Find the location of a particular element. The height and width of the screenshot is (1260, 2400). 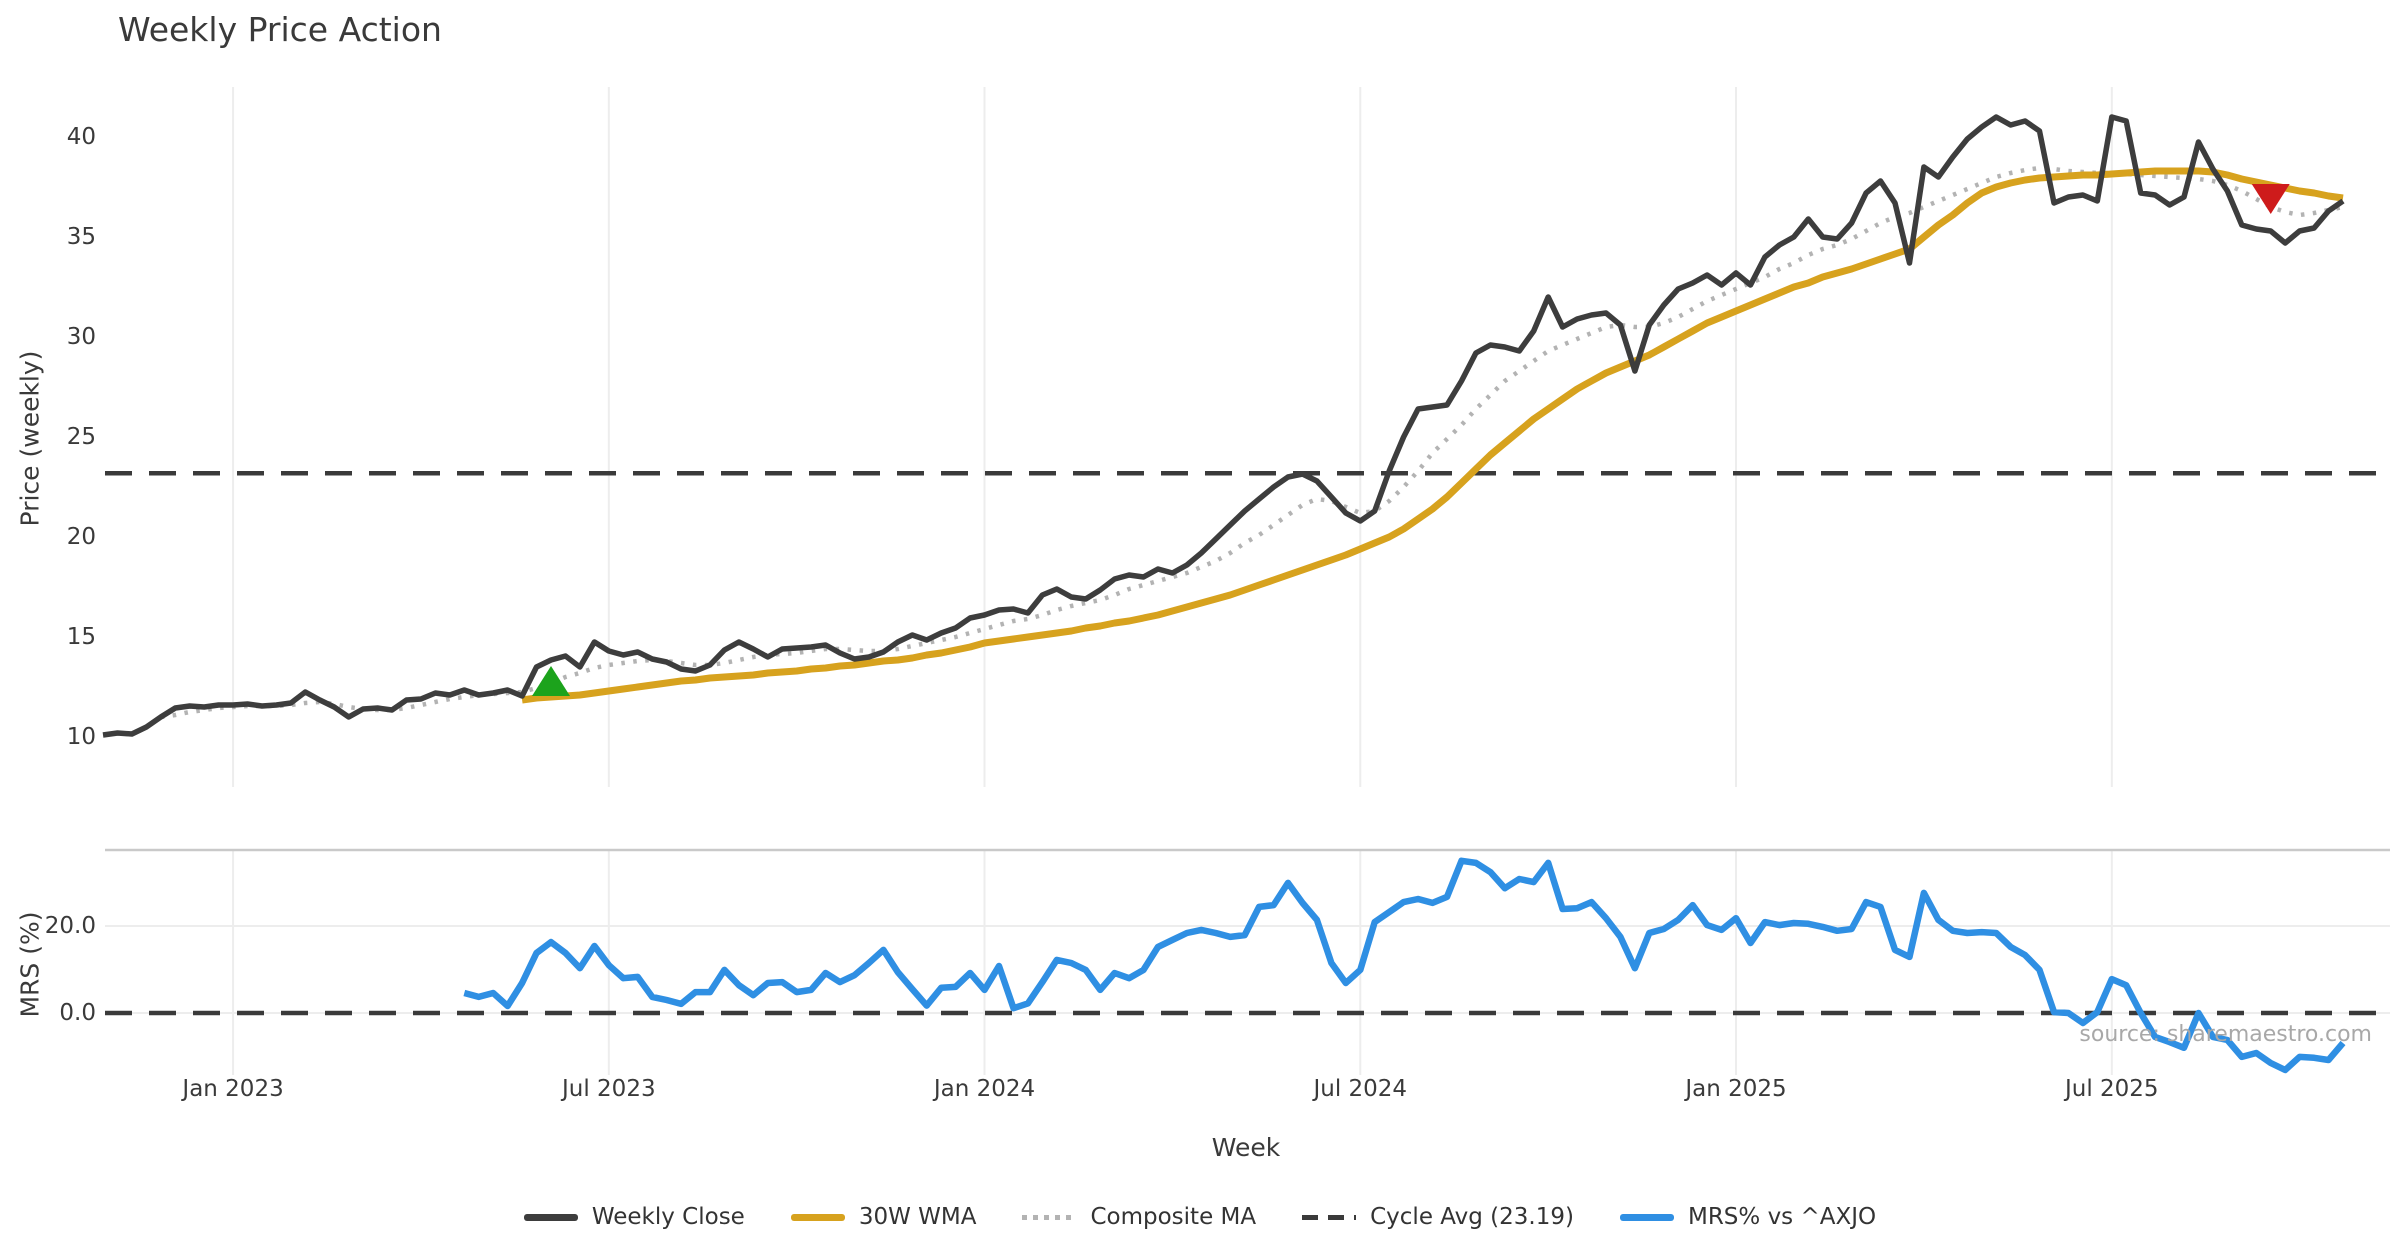

price-y-tick: 10 is located at coordinates (81, 737).